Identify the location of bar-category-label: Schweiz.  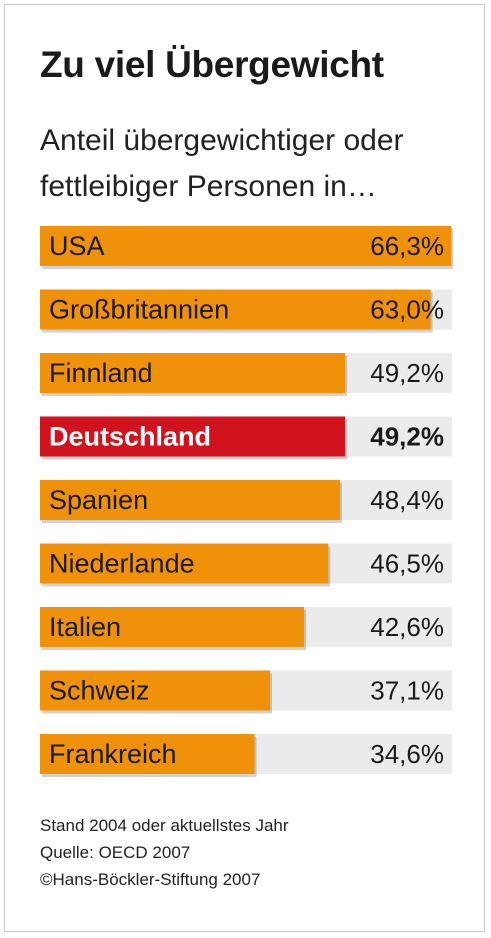
(99, 691).